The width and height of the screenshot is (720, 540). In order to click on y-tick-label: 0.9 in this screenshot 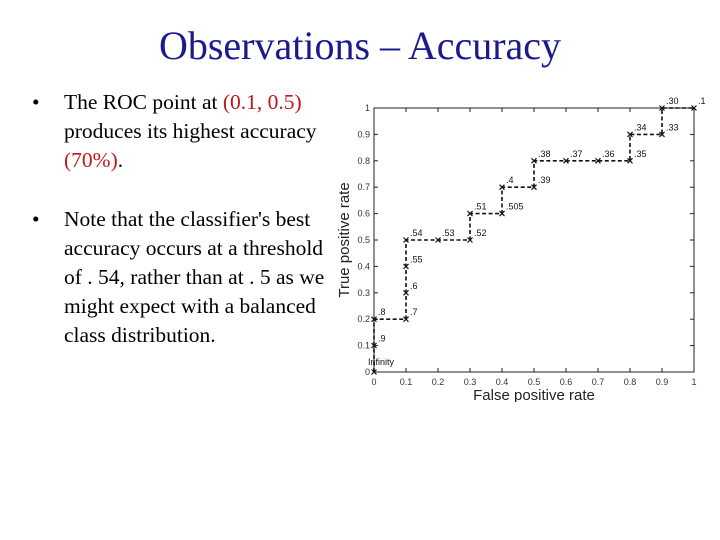, I will do `click(363, 134)`.